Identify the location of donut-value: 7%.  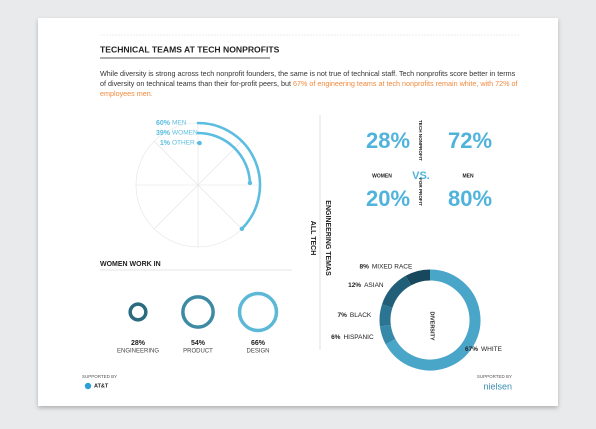
(343, 315).